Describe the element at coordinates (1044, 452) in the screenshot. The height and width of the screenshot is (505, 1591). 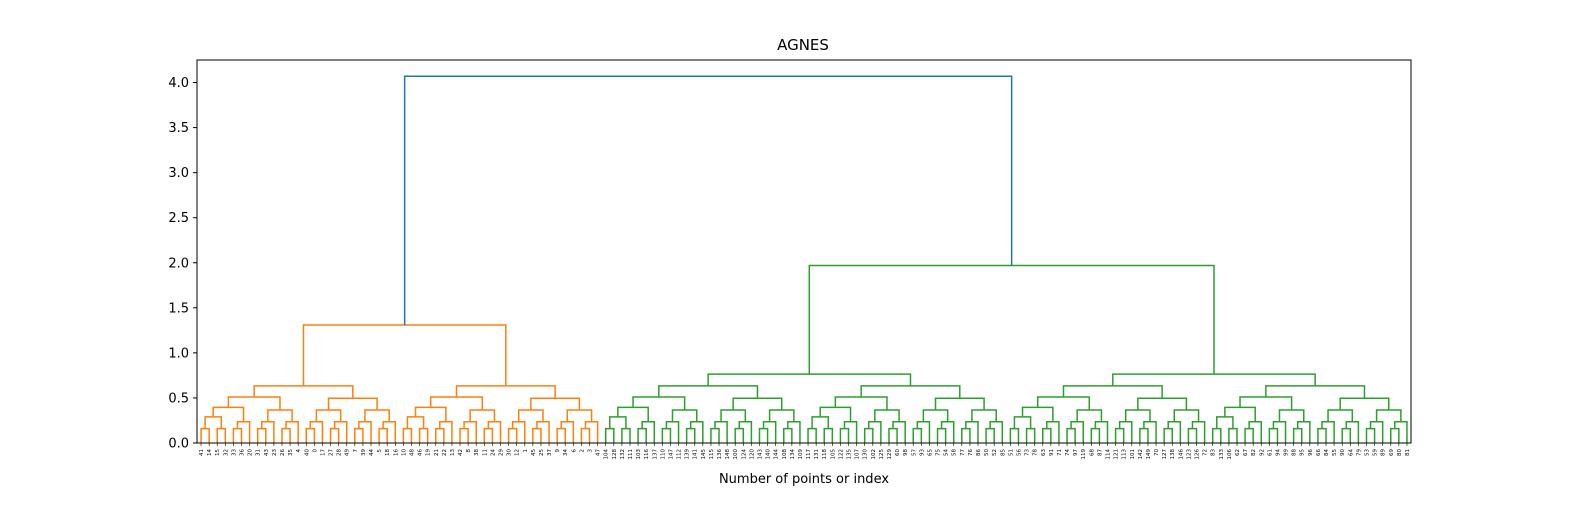
I see `leaf-label: 63` at that location.